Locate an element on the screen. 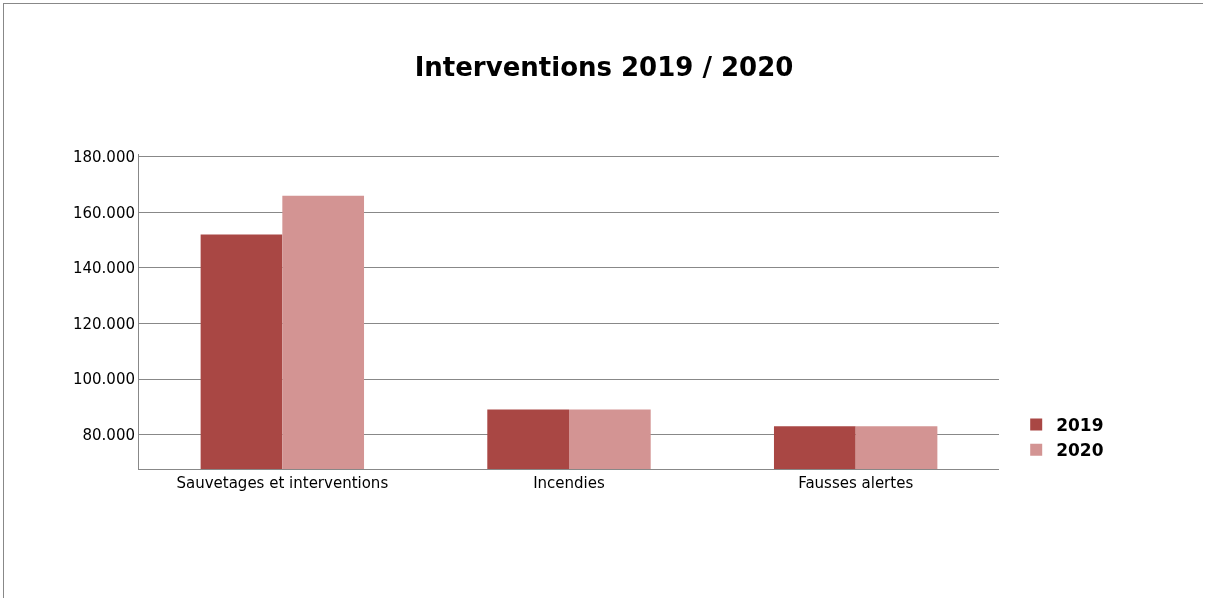  y-tick-label: 120.000 is located at coordinates (103, 323).